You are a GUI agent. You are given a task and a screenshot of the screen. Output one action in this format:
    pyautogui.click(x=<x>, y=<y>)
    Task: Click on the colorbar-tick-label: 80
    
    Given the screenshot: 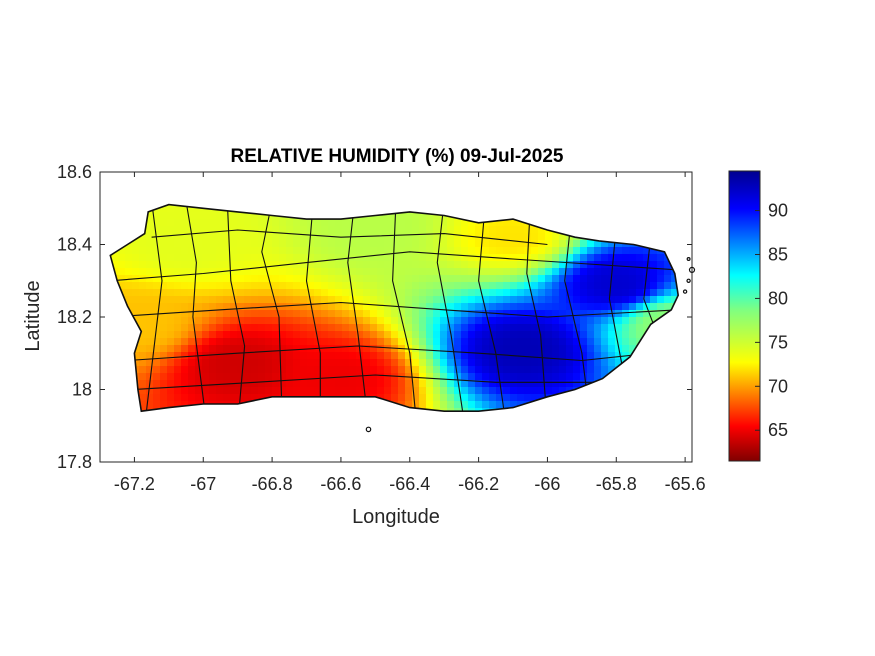 What is the action you would take?
    pyautogui.click(x=778, y=298)
    